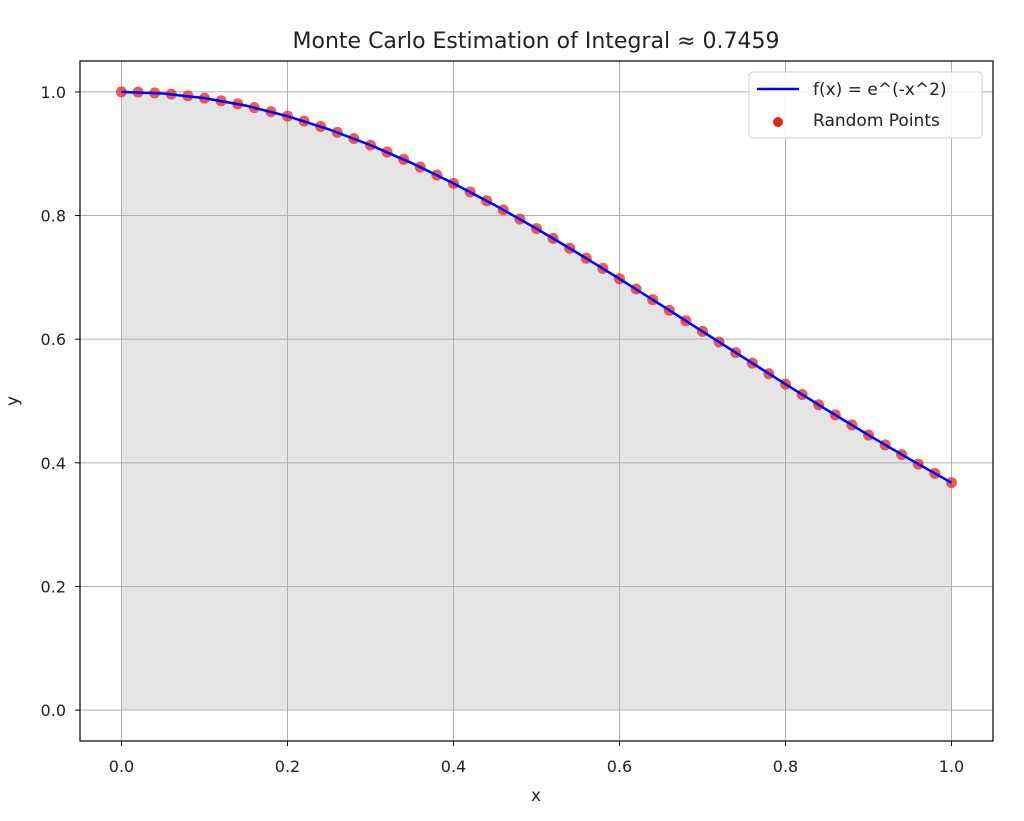 The image size is (1024, 821). Describe the element at coordinates (53, 216) in the screenshot. I see `y-tick-label: 0.8` at that location.